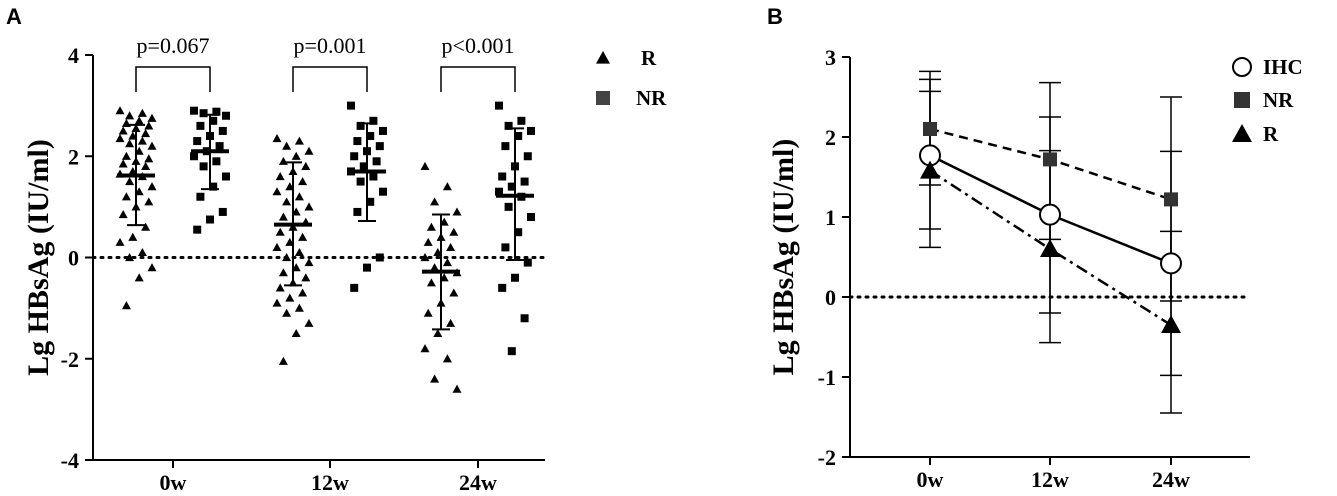 The width and height of the screenshot is (1337, 496). I want to click on legend-marker-ihc, so click(1242, 67).